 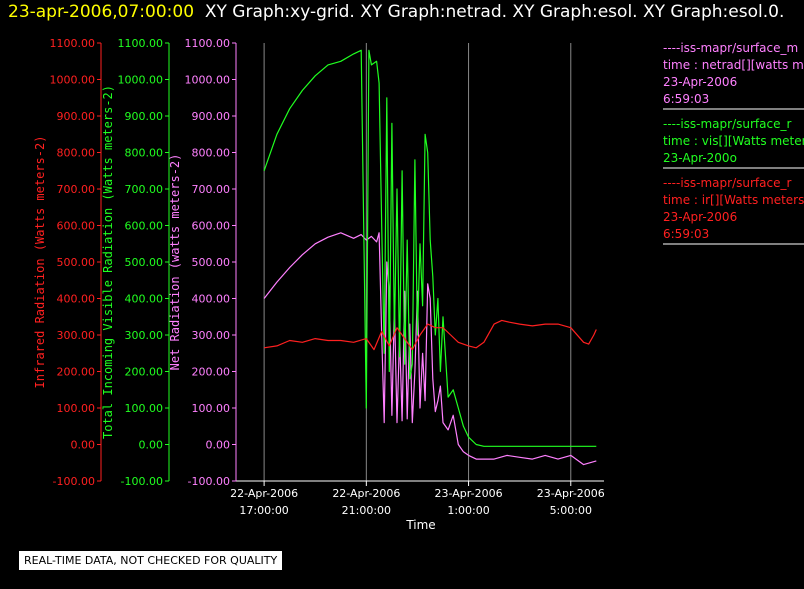 What do you see at coordinates (686, 99) in the screenshot?
I see `legend-net-line-3: 6:59:03` at bounding box center [686, 99].